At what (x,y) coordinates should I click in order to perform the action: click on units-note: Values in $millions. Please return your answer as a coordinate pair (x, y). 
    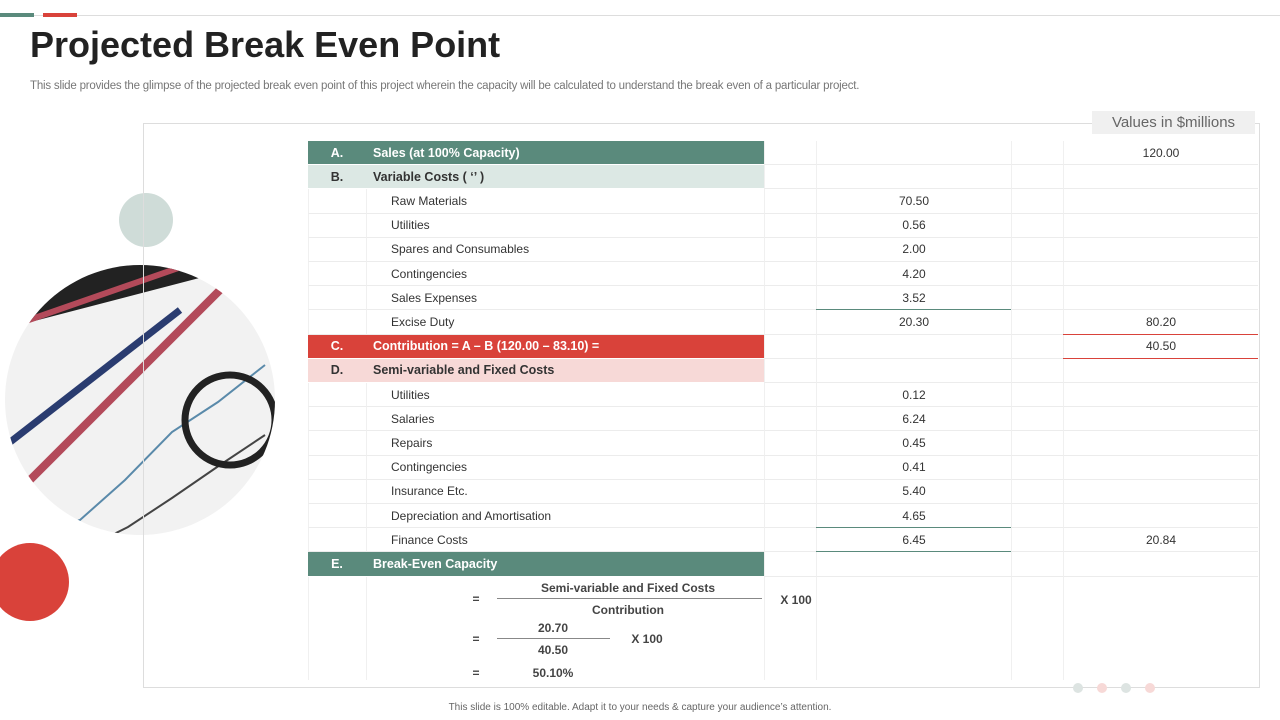
    Looking at the image, I should click on (1173, 122).